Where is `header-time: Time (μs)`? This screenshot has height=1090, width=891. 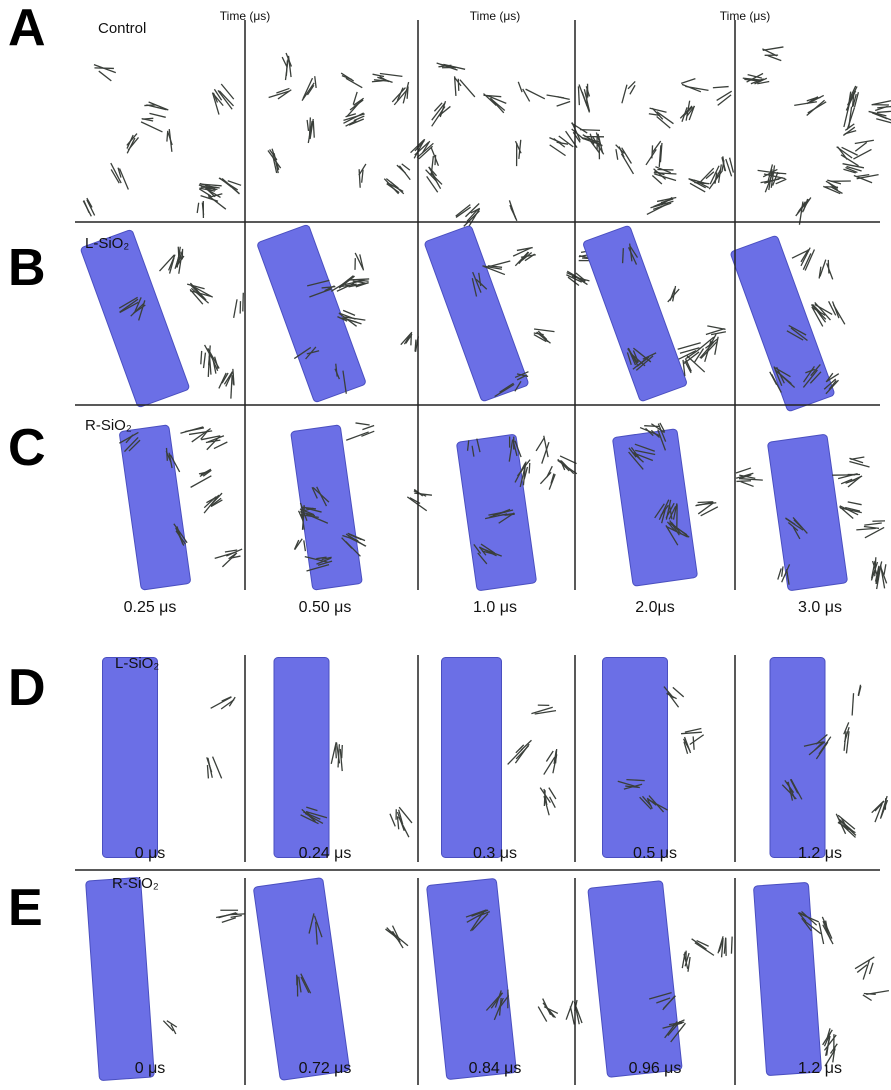
header-time: Time (μs) is located at coordinates (745, 16).